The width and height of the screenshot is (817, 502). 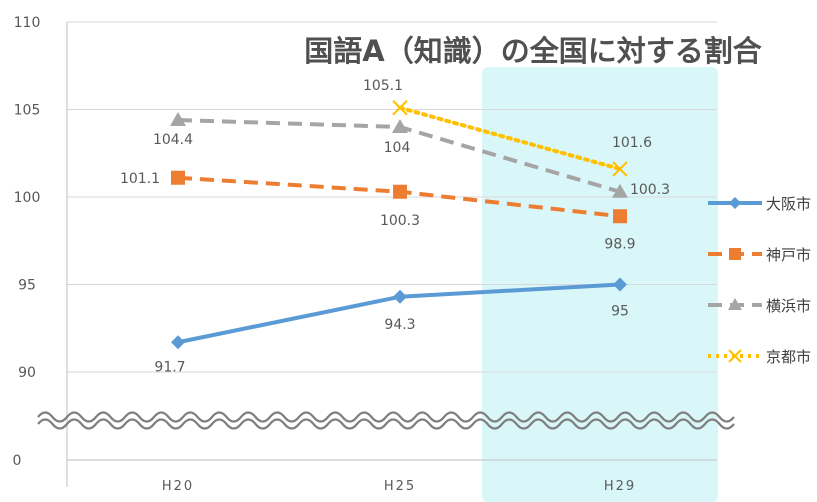 I want to click on chart-title: 国語A（知識）の全国に対する割合, so click(x=532, y=51).